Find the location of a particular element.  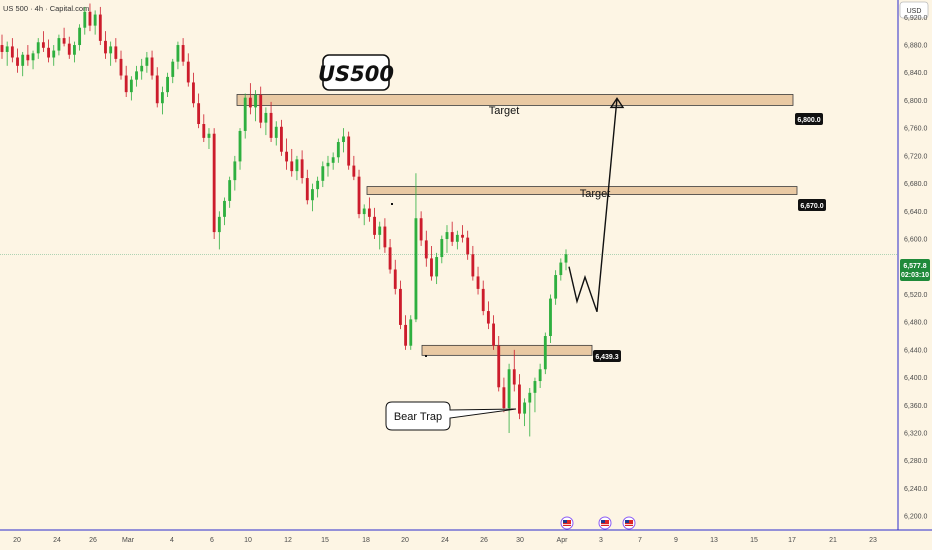

x-tick-label: 4 is located at coordinates (172, 540).